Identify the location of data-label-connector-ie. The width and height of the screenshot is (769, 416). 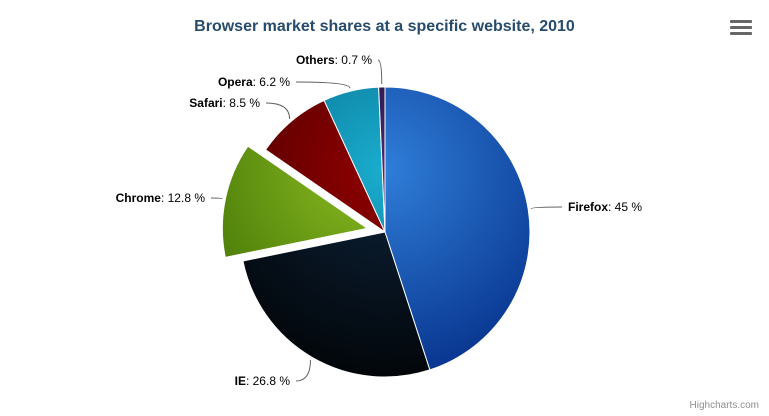
(303, 370).